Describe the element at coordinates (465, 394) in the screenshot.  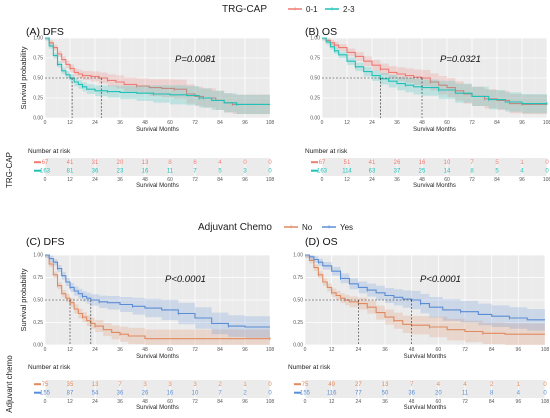
I see `risk-count: 11` at that location.